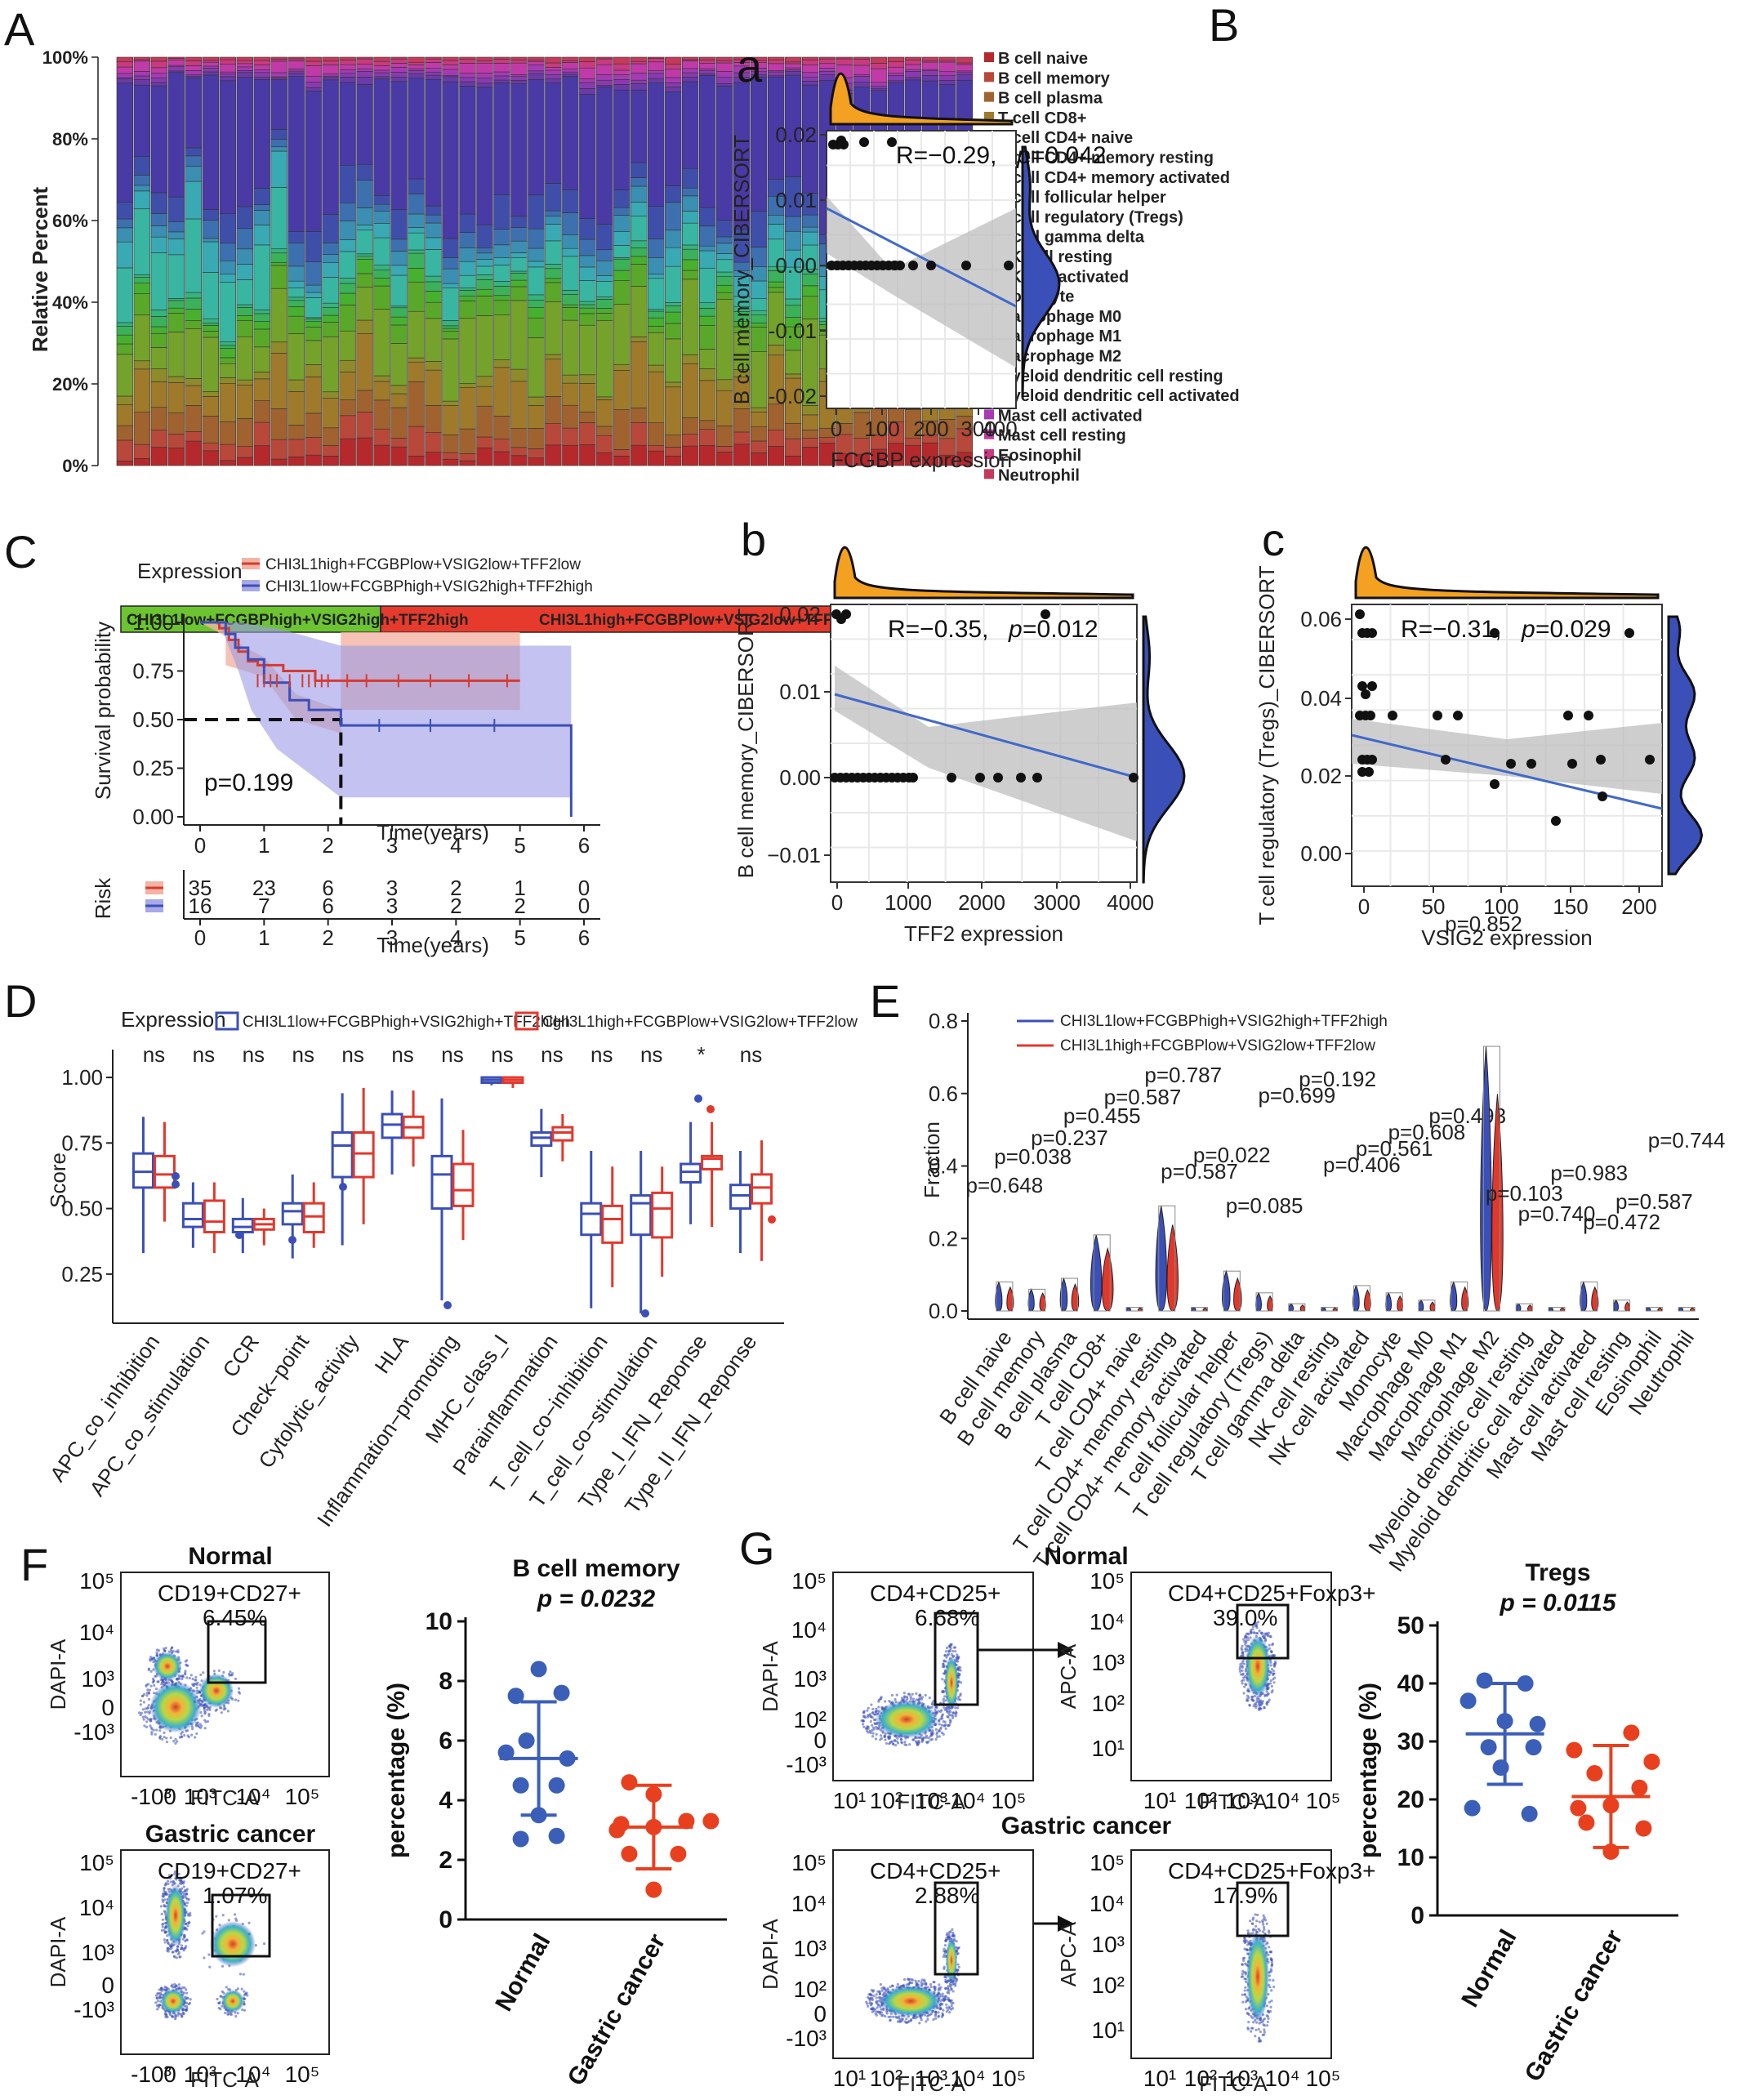 This screenshot has height=2100, width=1738. I want to click on flow-ytick: 10⁴, so click(809, 1903).